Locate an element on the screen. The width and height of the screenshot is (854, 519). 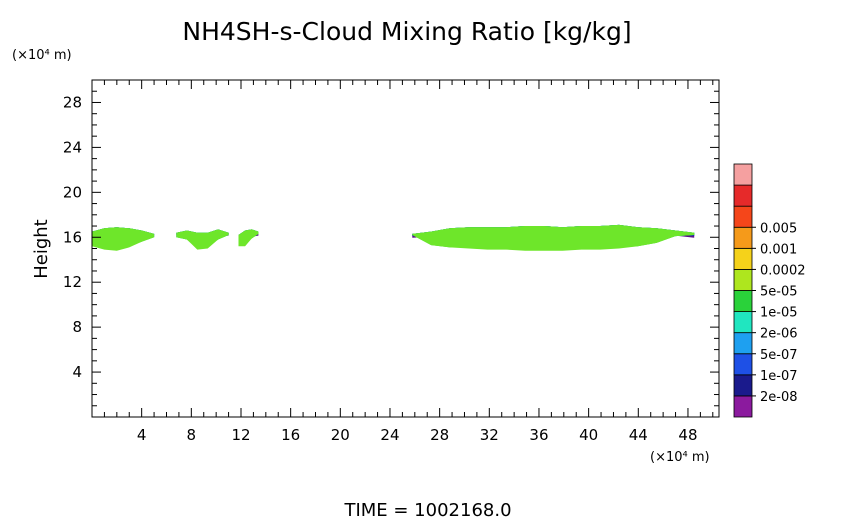
y-tick-label: 24 is located at coordinates (72, 147).